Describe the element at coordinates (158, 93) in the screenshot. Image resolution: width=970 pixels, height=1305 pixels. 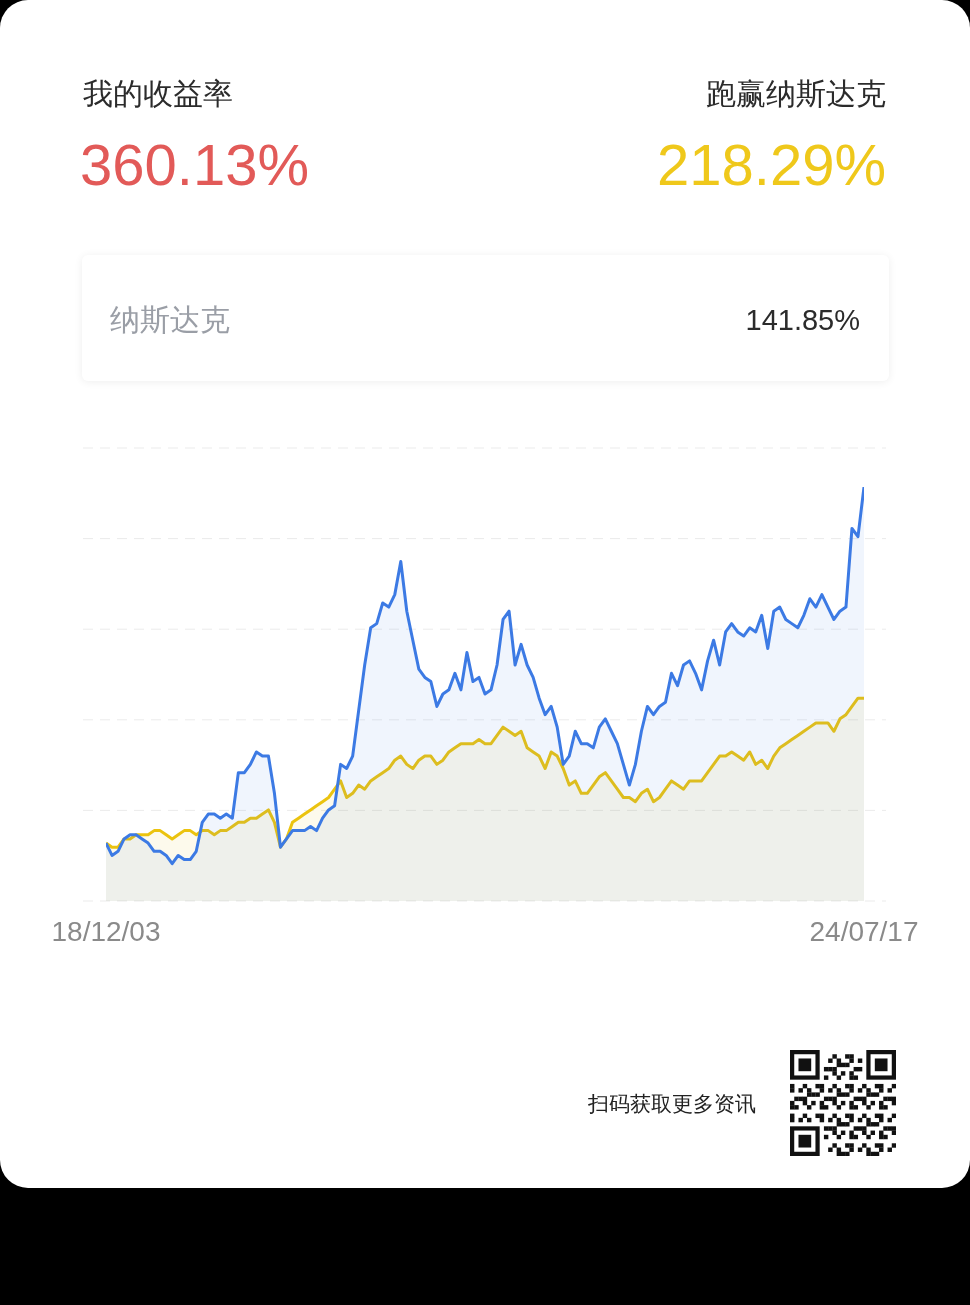
I see `text: 我的收益率` at that location.